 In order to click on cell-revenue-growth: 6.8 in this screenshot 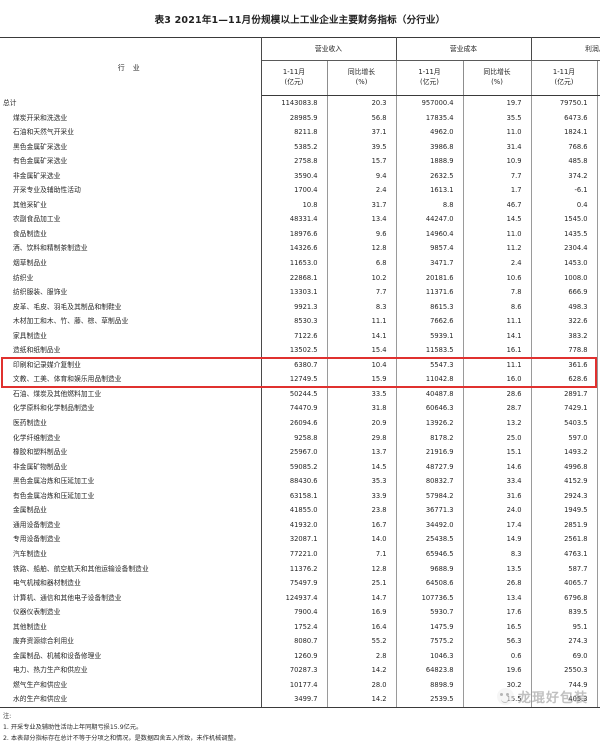, I will do `click(361, 263)`.